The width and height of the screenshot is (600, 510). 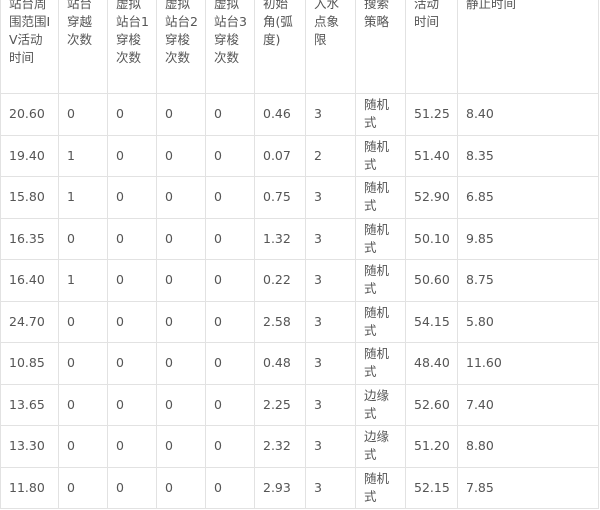 I want to click on table-cell: 52.15, so click(x=431, y=487).